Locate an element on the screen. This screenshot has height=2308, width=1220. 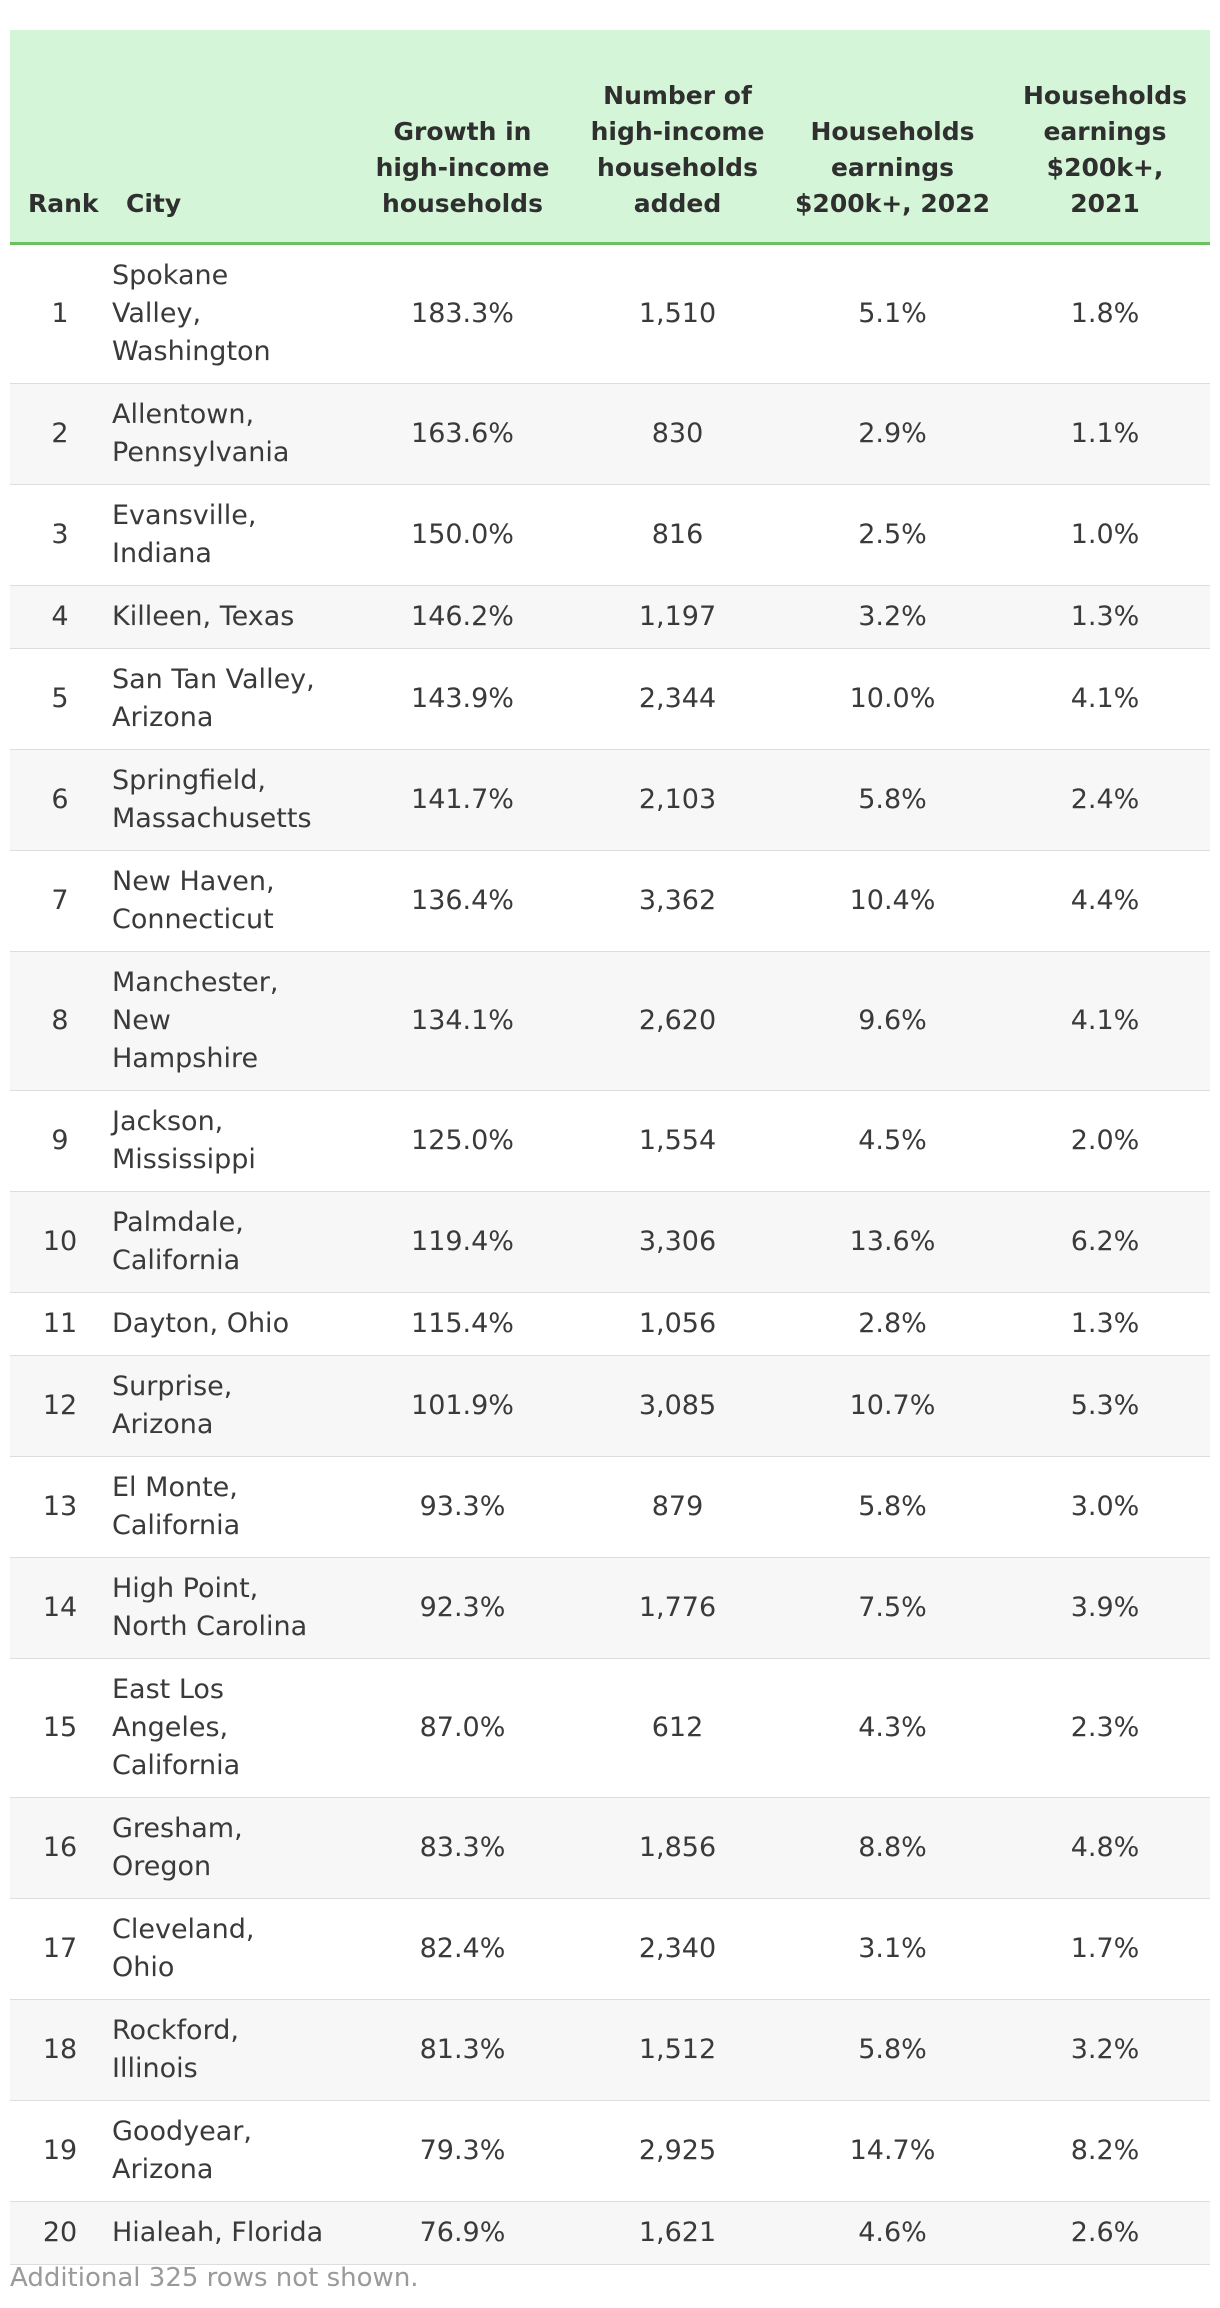
cell-rank: 5 is located at coordinates (60, 699).